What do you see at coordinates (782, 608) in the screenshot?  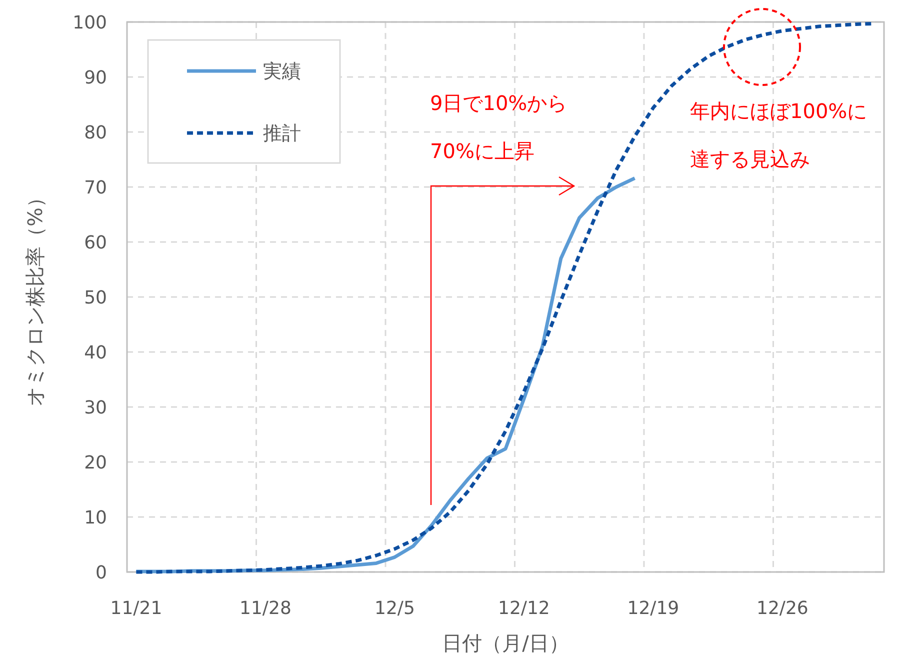 I see `x-tick-label: 12/26` at bounding box center [782, 608].